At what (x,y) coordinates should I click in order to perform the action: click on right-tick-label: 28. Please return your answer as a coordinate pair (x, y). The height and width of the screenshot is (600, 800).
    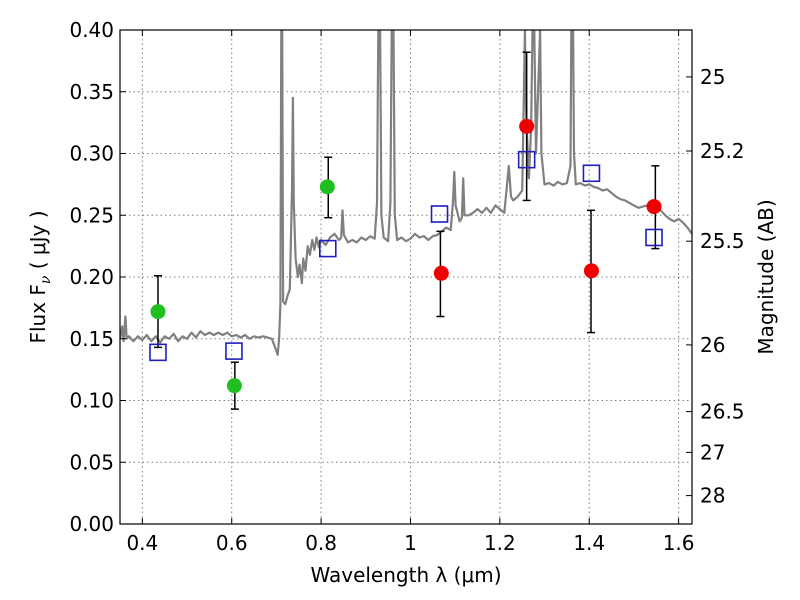
    Looking at the image, I should click on (712, 496).